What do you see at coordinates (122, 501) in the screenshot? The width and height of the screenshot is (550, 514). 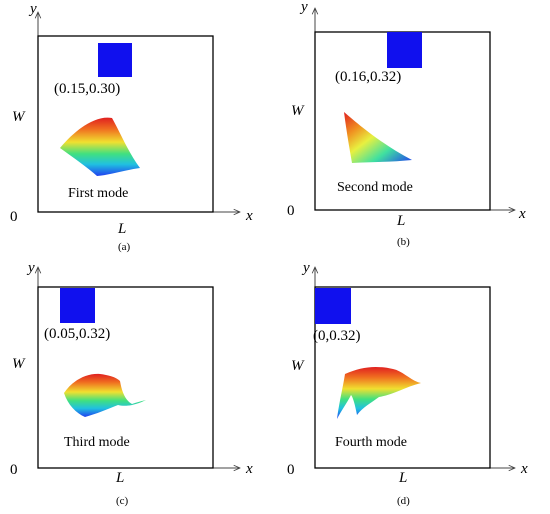 I see `panel-caption: (c)` at bounding box center [122, 501].